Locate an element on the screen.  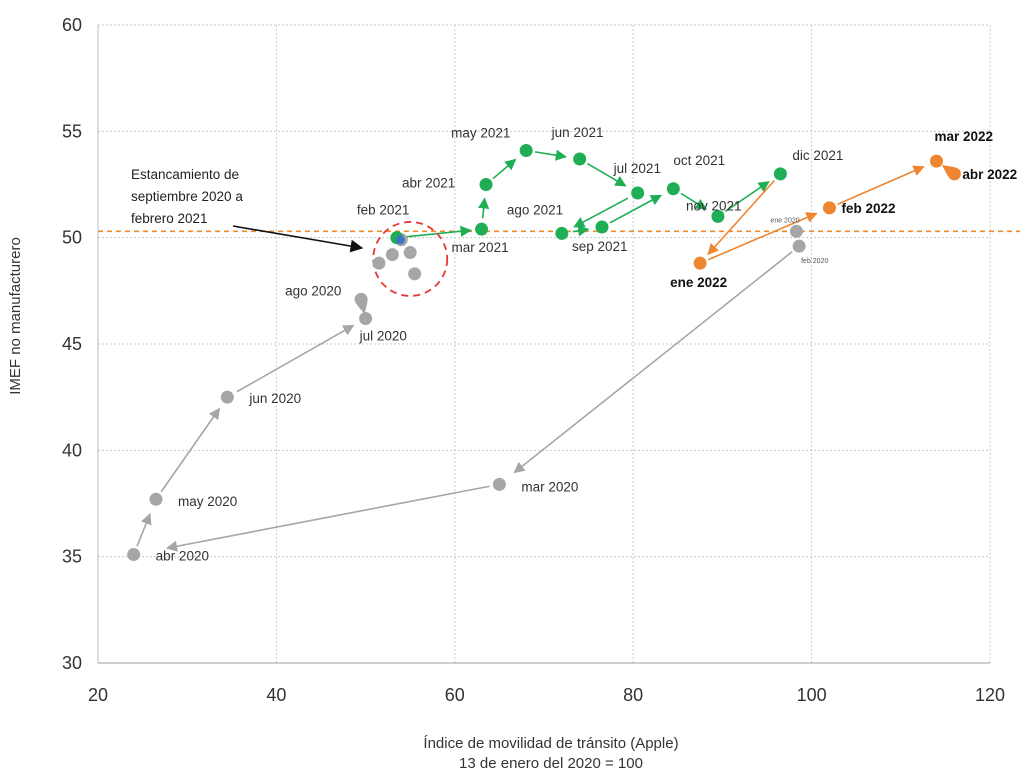
annotation-arrow is located at coordinates (298, 239).